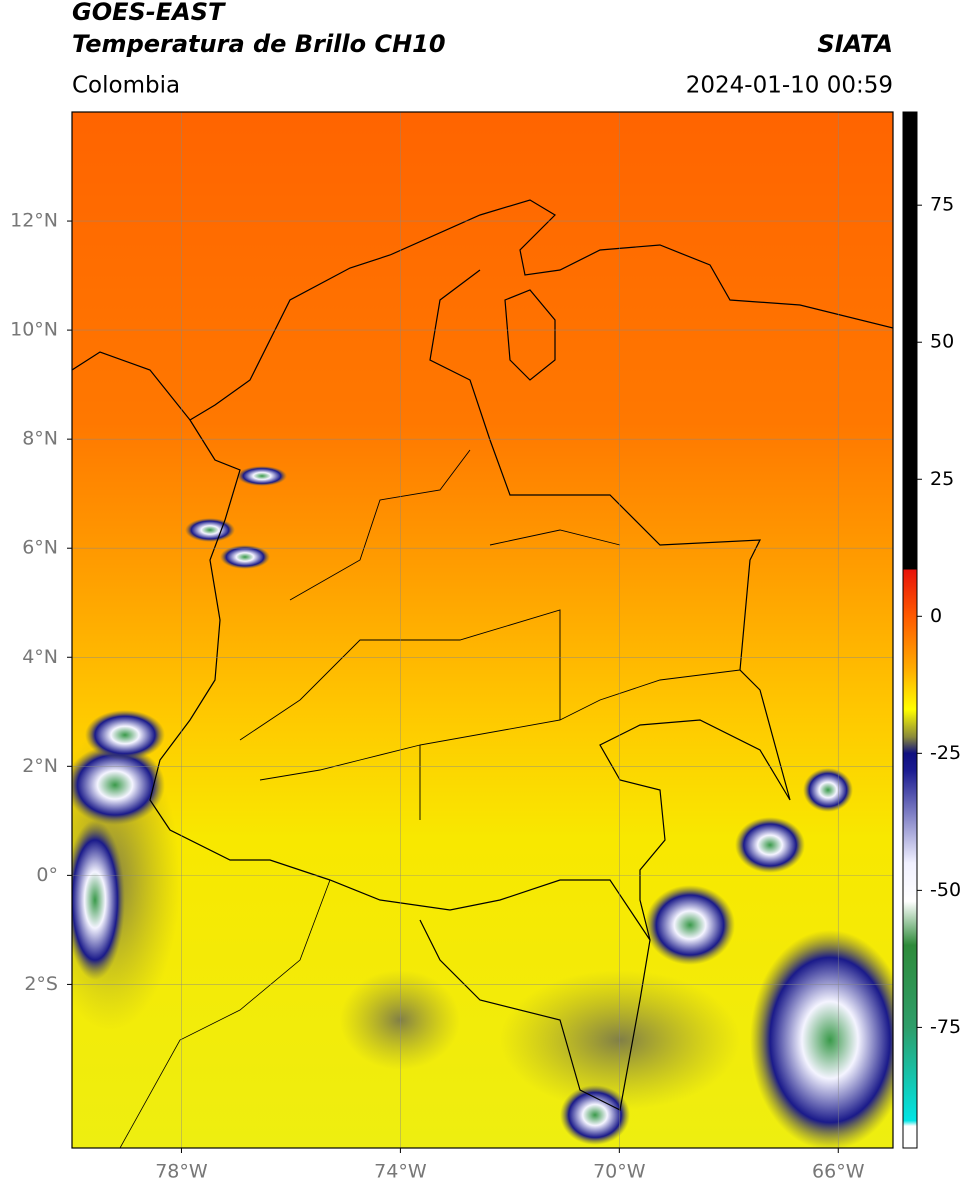  What do you see at coordinates (47, 875) in the screenshot?
I see `y-tick-label: 0°` at bounding box center [47, 875].